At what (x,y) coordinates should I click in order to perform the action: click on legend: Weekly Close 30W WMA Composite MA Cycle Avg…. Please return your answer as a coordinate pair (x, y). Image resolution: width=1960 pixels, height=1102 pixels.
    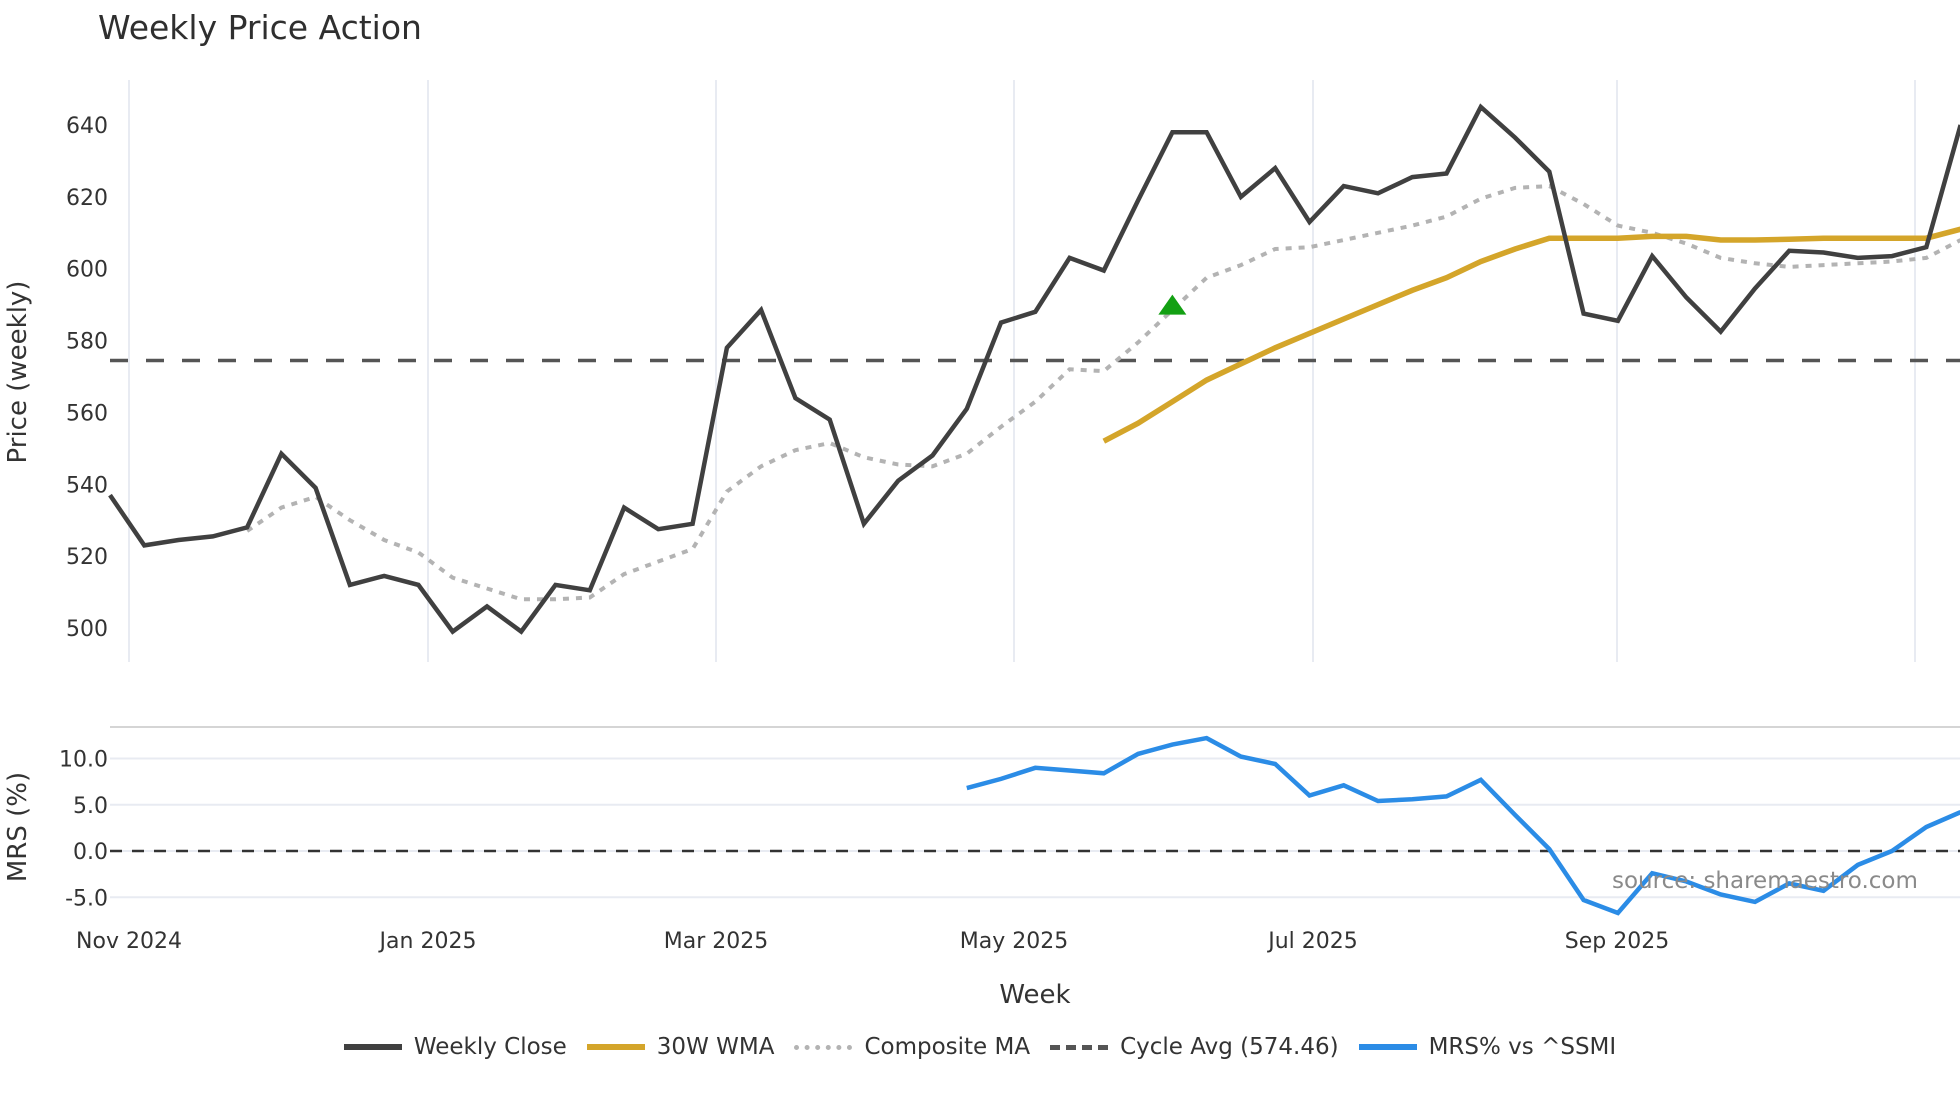
    Looking at the image, I should click on (980, 1047).